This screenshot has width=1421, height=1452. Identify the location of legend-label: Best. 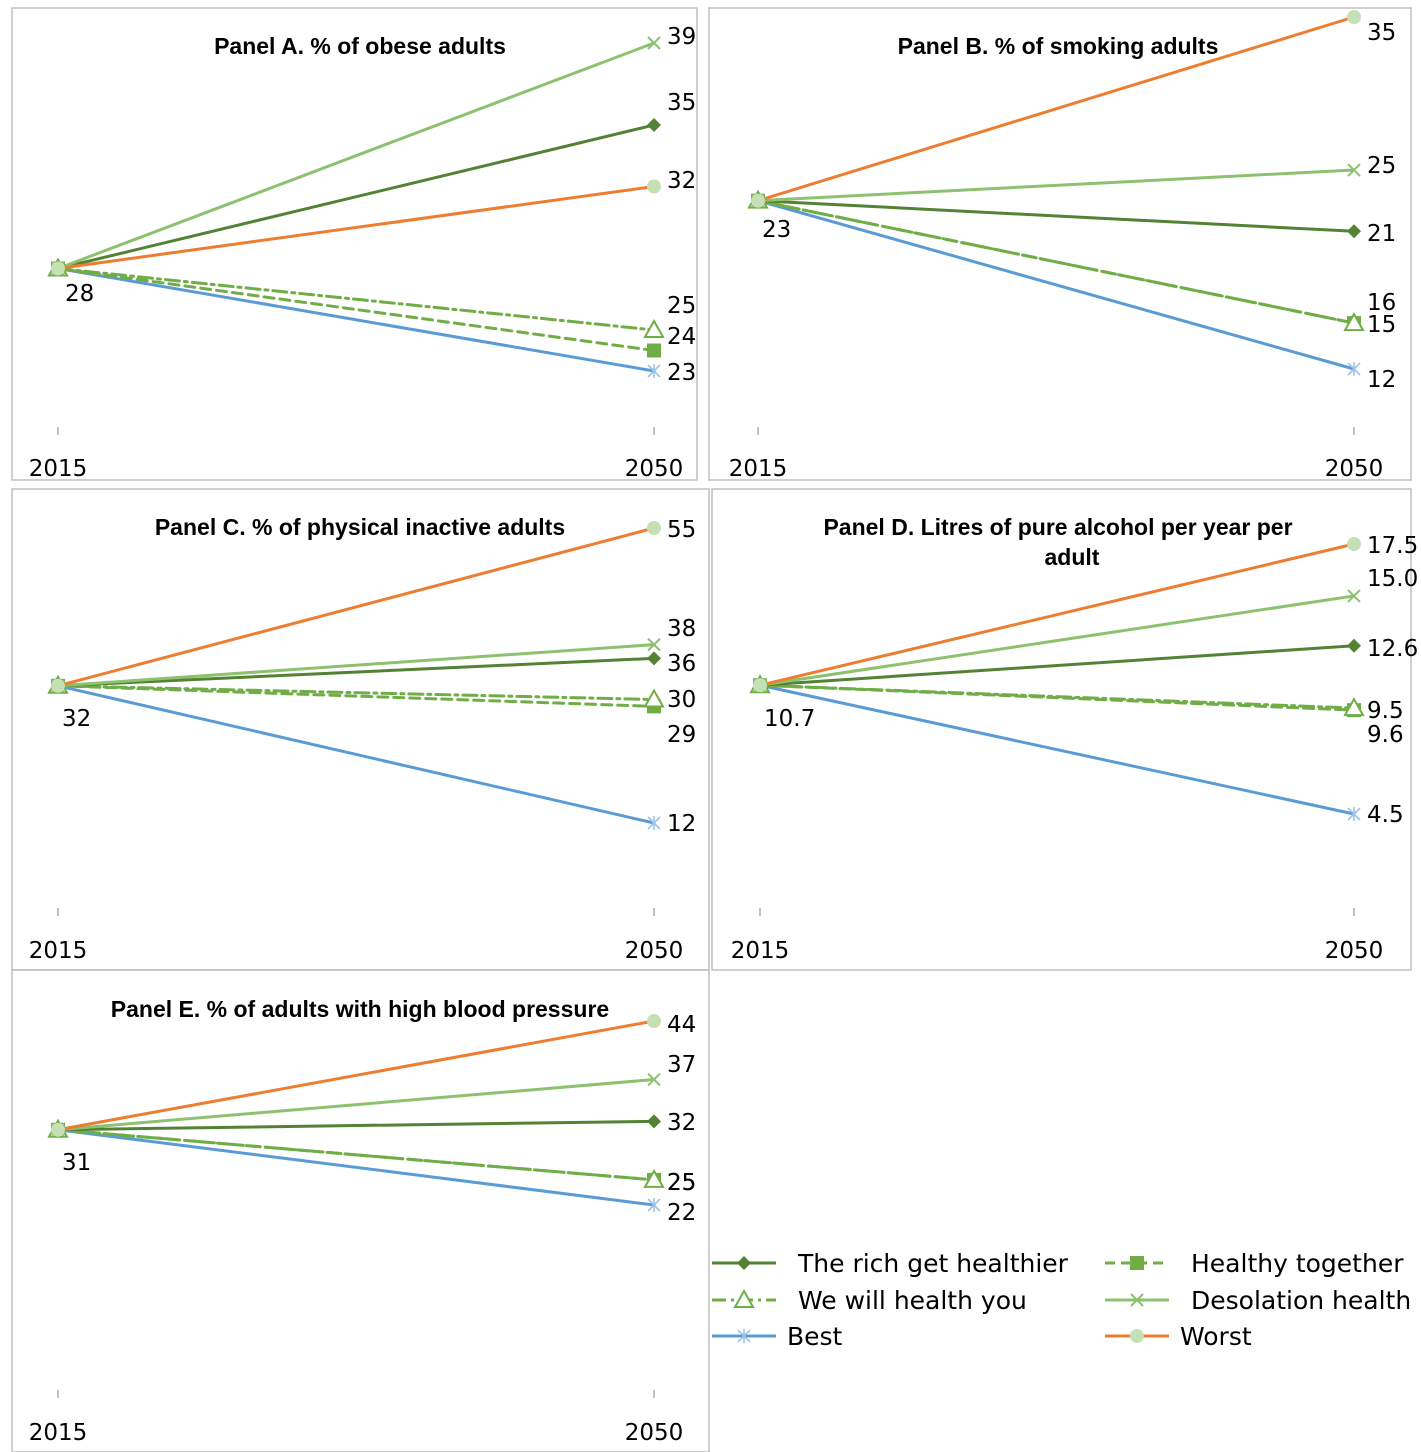
(815, 1336).